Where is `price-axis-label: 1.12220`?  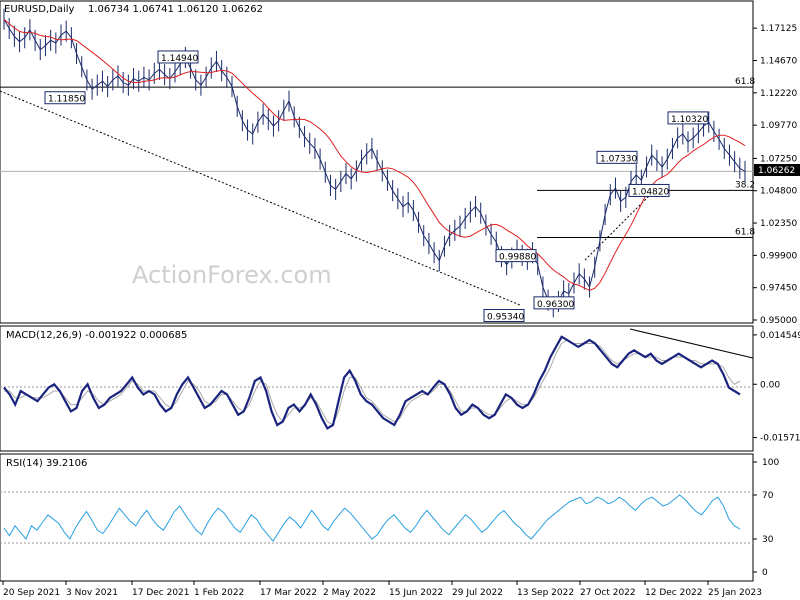 price-axis-label: 1.12220 is located at coordinates (778, 94).